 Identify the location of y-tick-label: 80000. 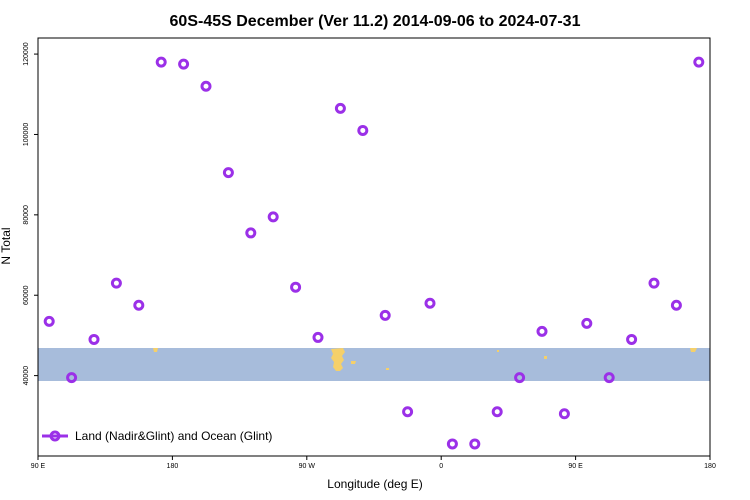
(26, 215).